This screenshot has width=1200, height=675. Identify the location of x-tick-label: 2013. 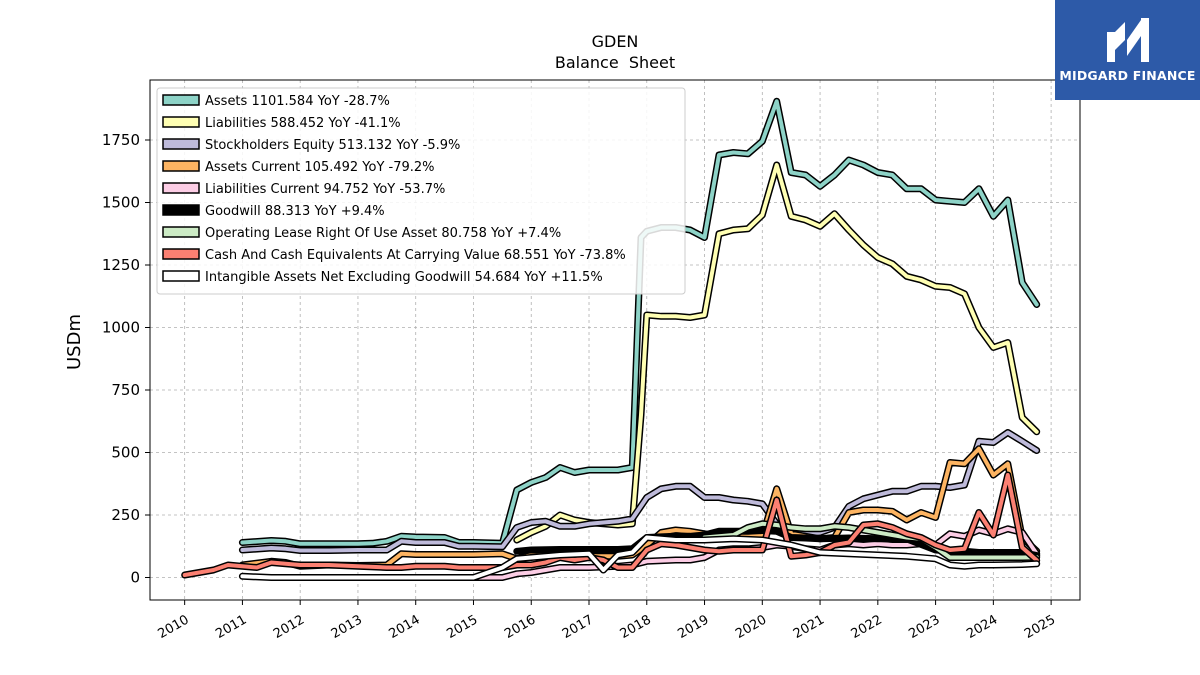
(347, 627).